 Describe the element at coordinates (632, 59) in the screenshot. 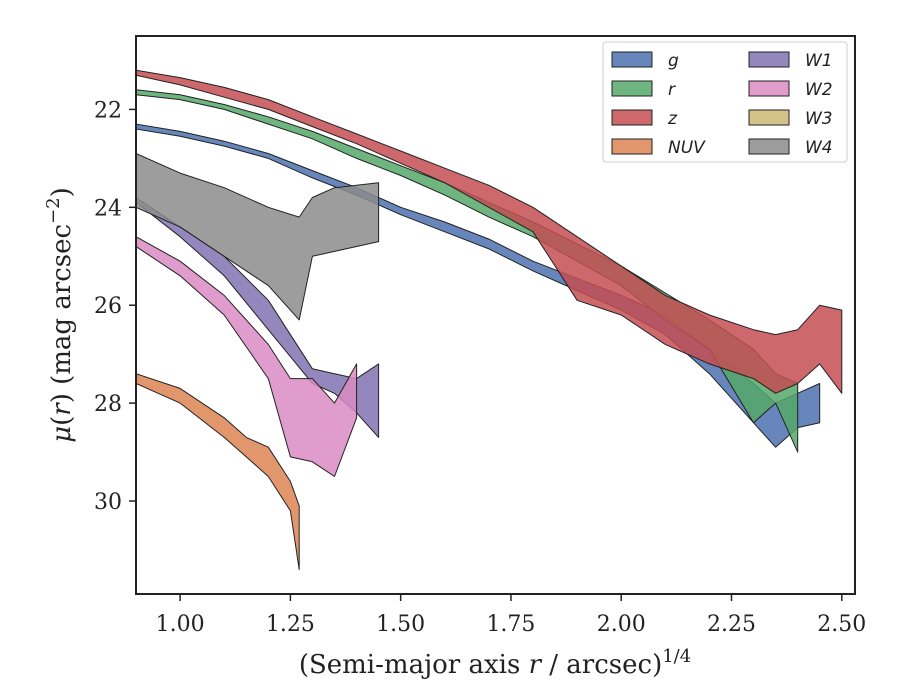

I see `legend-swatch-g` at that location.